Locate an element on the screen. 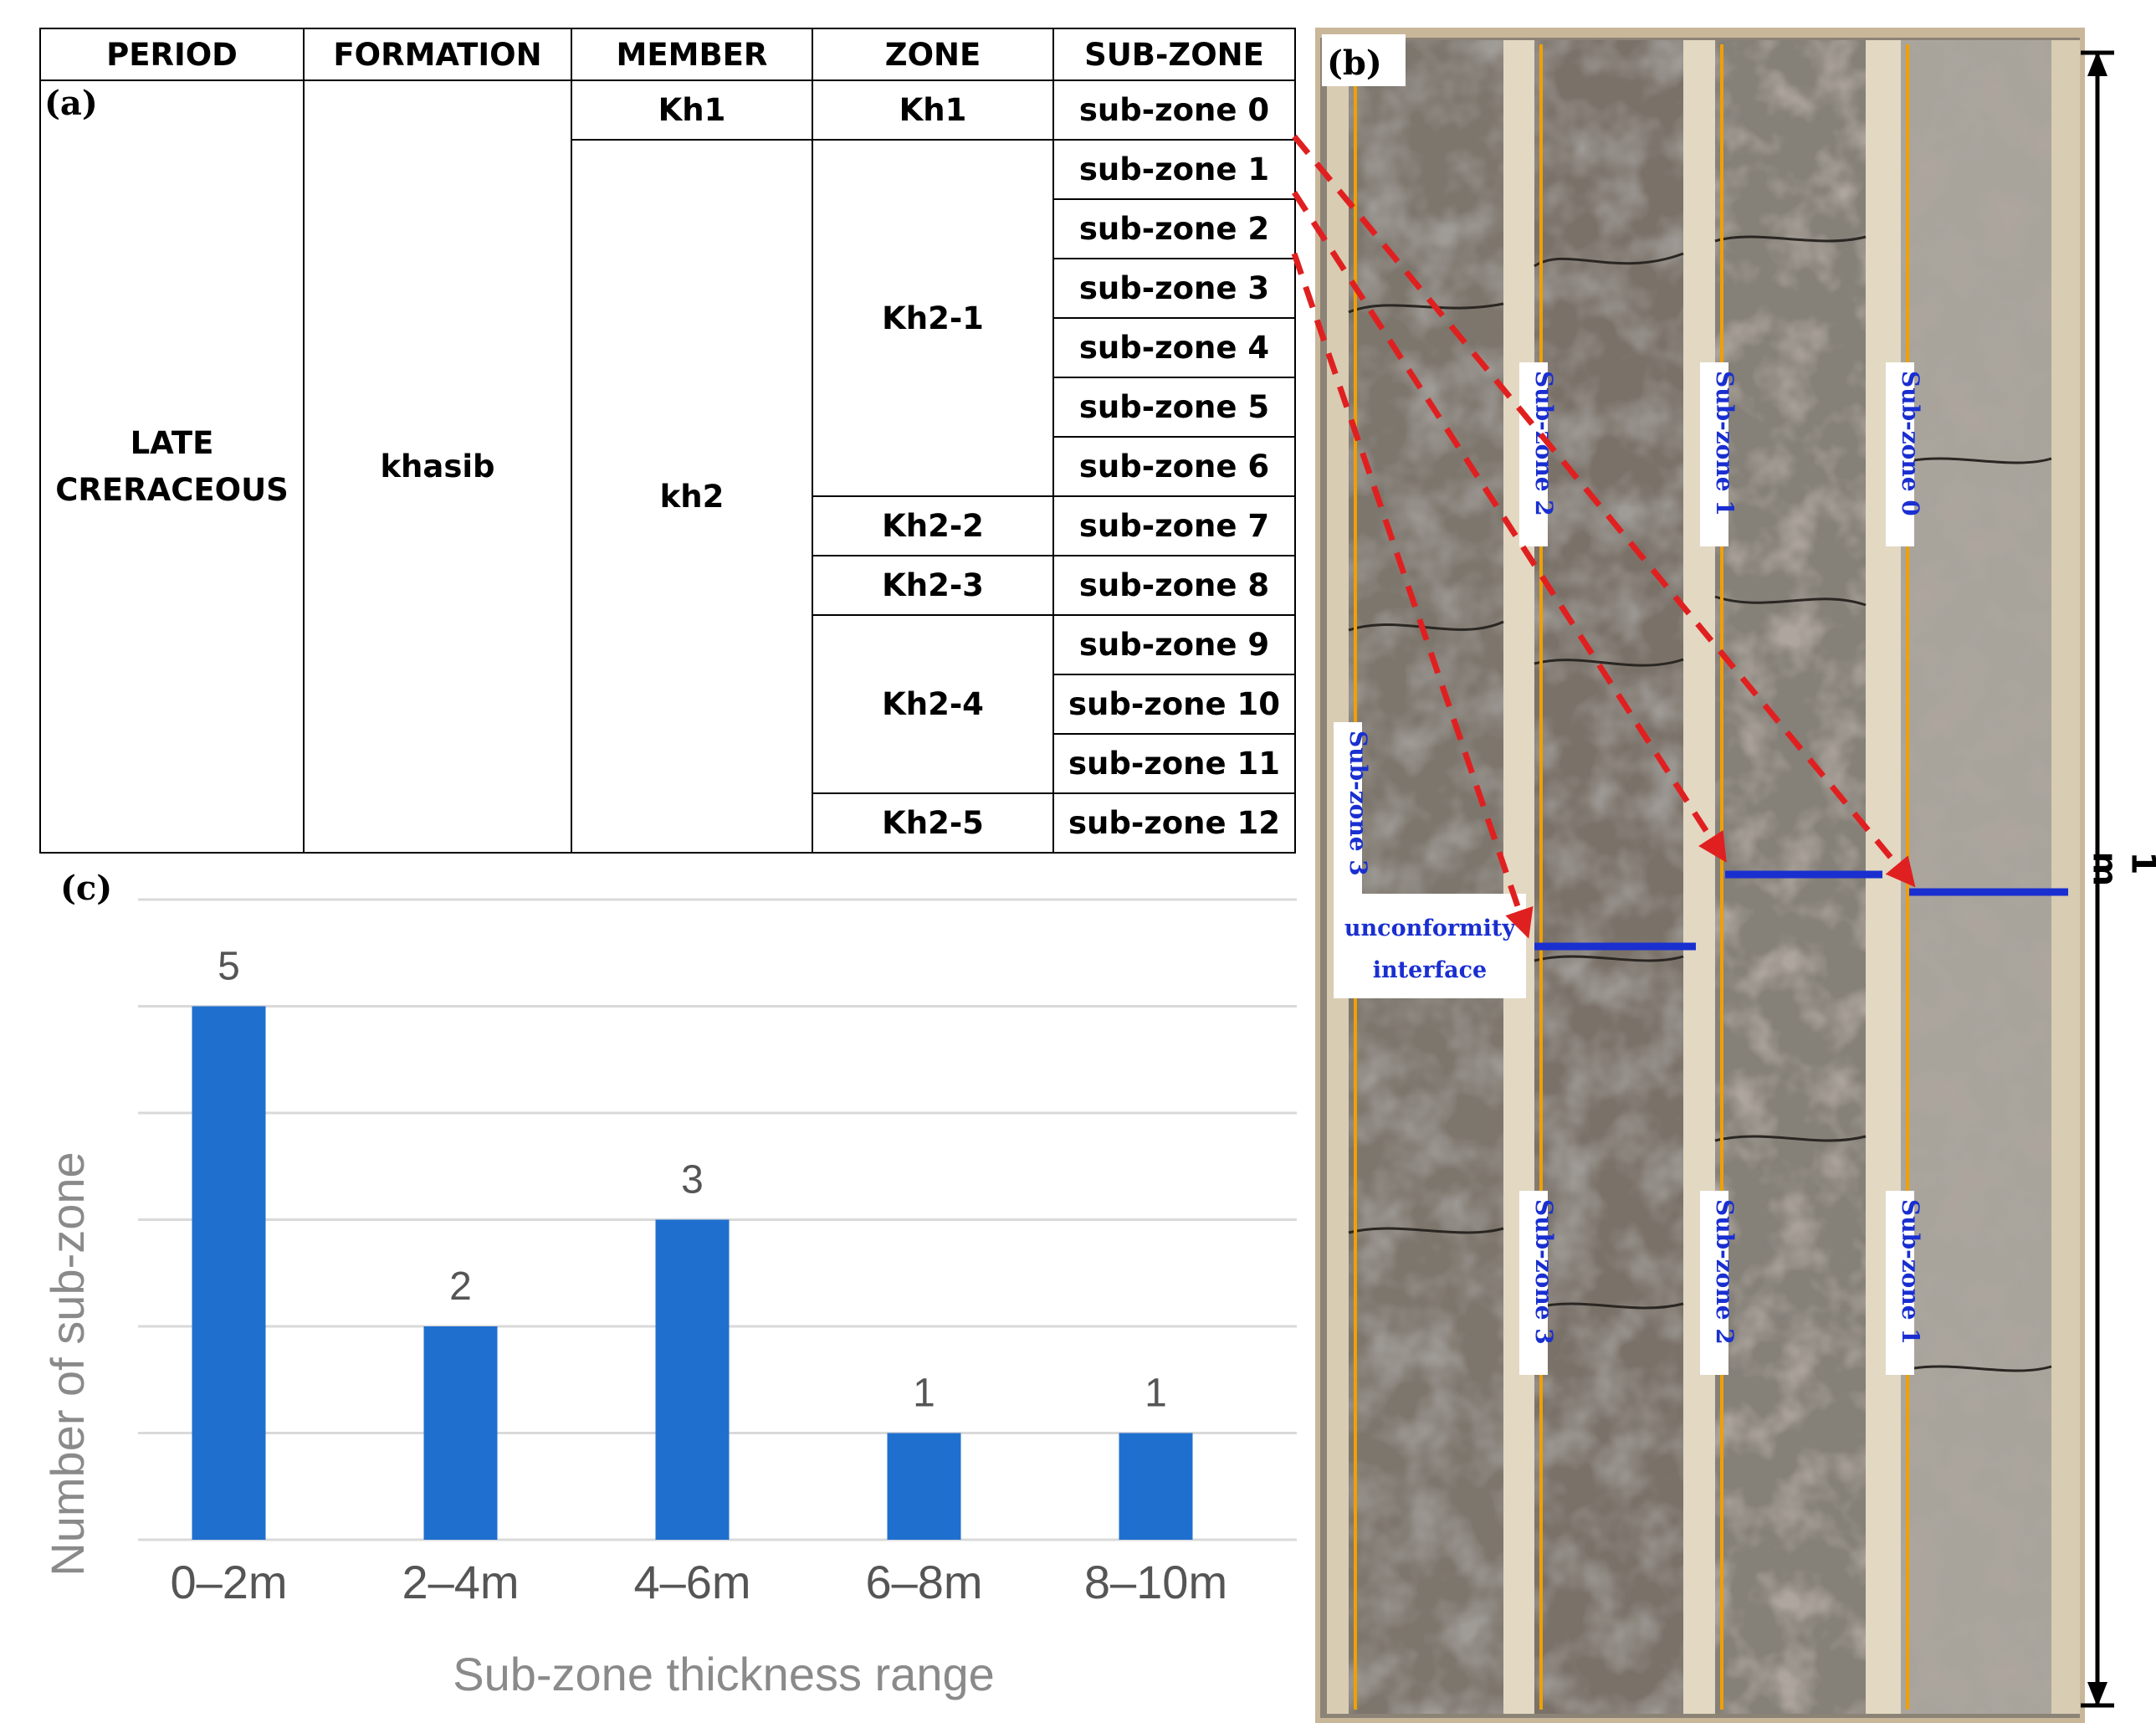 Image resolution: width=2156 pixels, height=1723 pixels. x-tick-label: 2–4m is located at coordinates (460, 1582).